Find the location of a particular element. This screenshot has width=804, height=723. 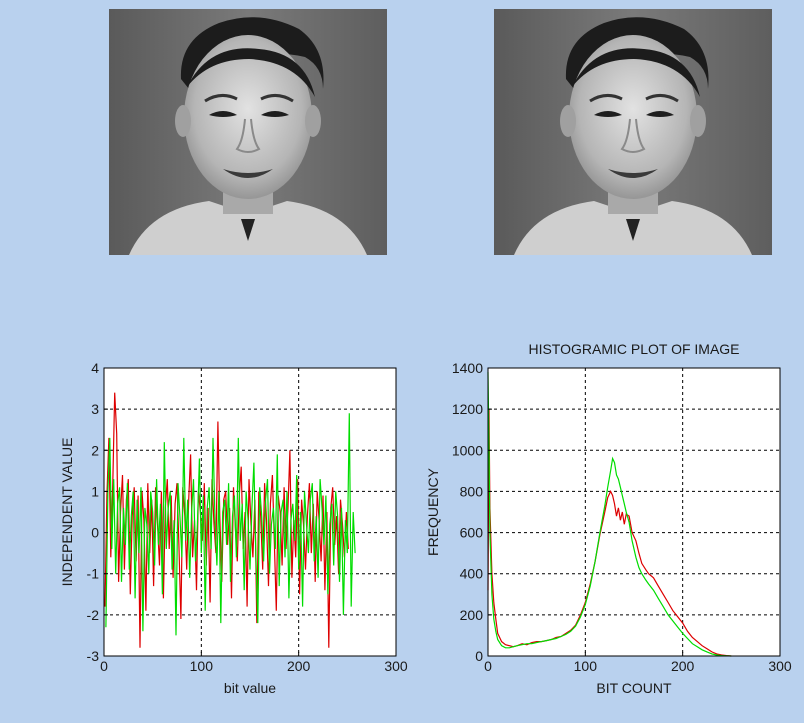

y-tick-label: 1400 is located at coordinates (467, 368).